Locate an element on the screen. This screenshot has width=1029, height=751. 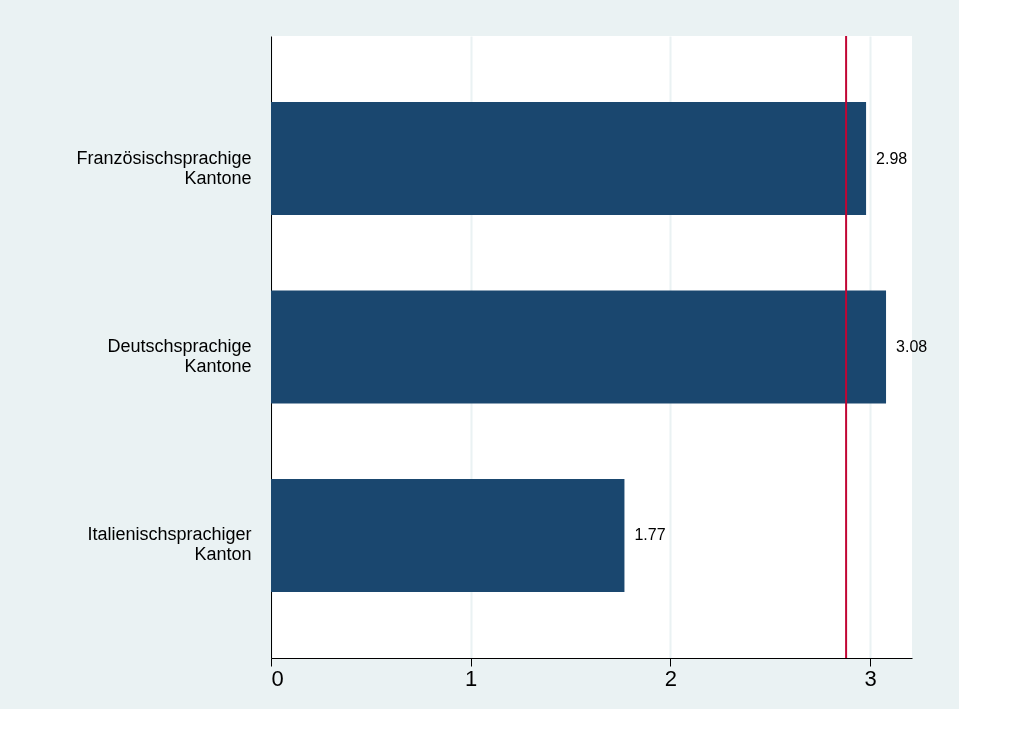
x-tick-label: 2 is located at coordinates (670, 678).